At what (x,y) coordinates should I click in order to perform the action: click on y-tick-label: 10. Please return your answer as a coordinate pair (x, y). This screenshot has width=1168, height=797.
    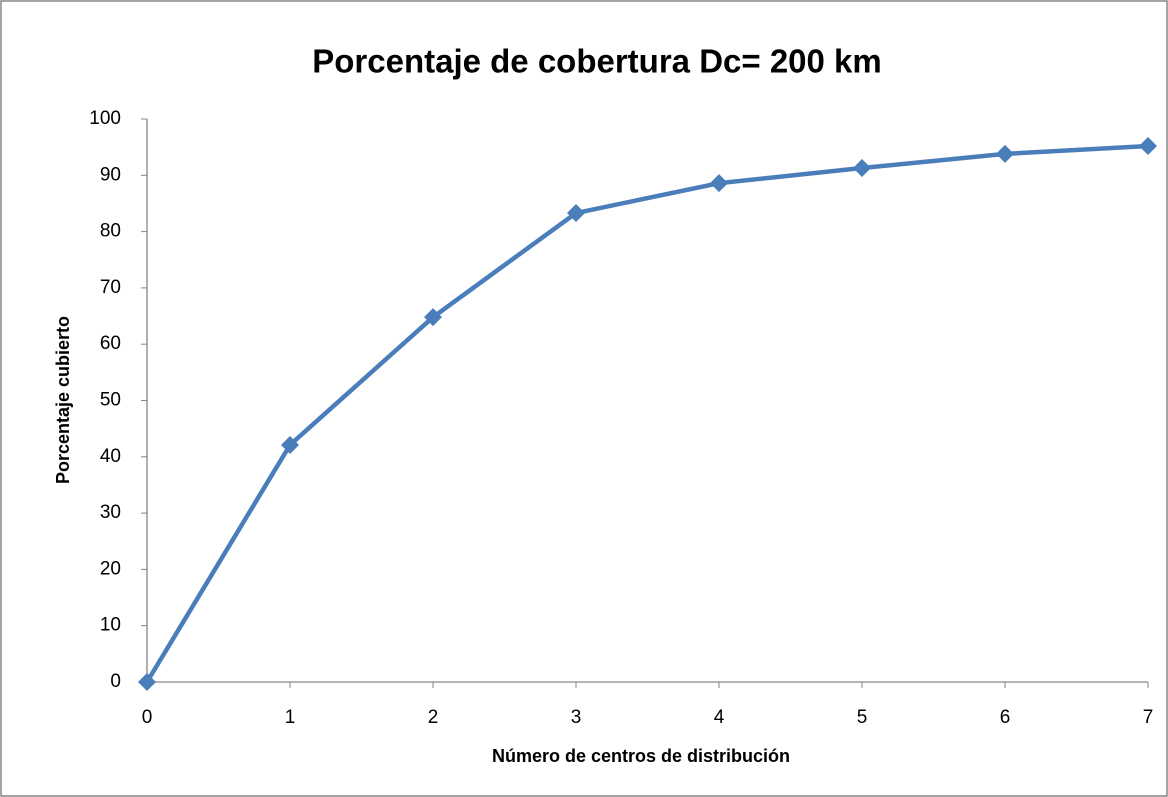
    Looking at the image, I should click on (110, 625).